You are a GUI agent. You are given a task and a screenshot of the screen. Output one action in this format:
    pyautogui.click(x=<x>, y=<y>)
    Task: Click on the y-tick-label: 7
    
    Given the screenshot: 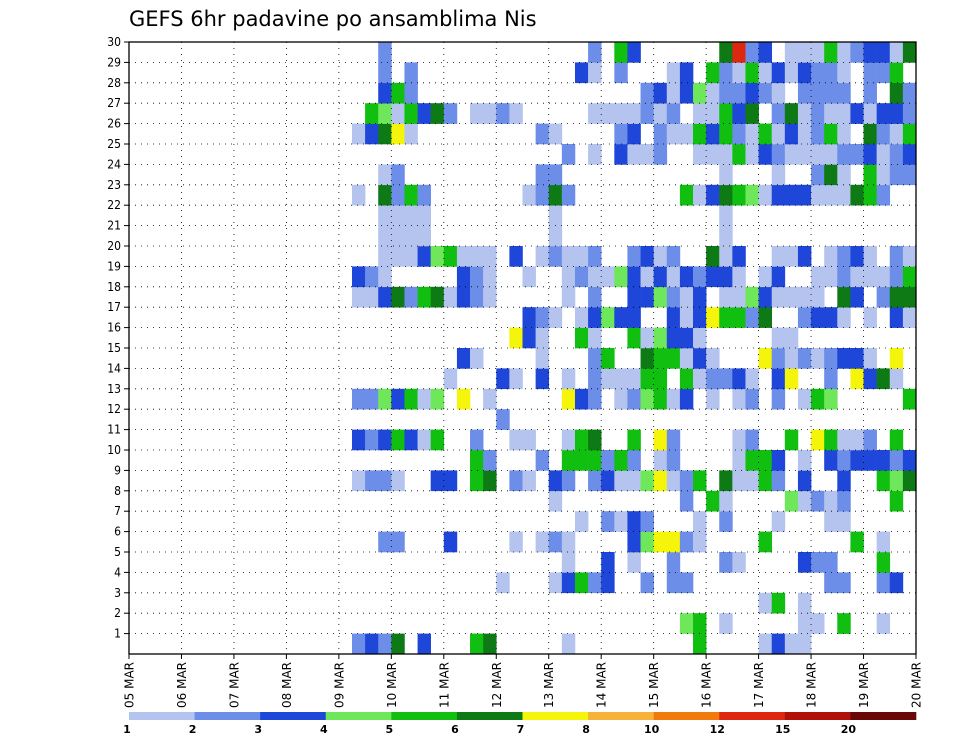 What is the action you would take?
    pyautogui.click(x=117, y=511)
    